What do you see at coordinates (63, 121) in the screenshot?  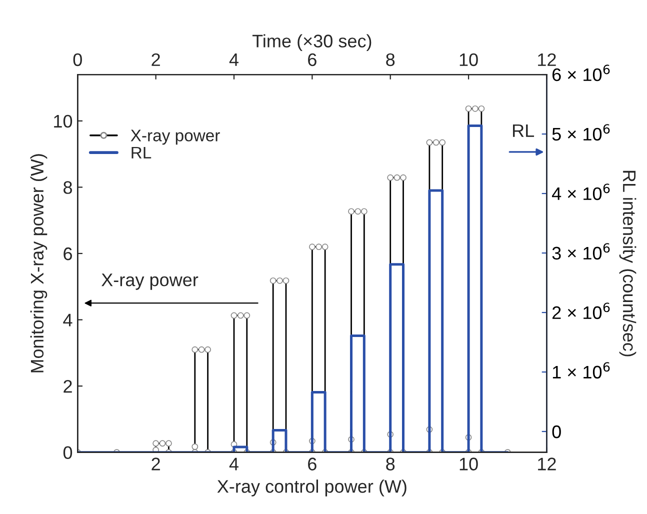 I see `y-tick-label: 10` at bounding box center [63, 121].